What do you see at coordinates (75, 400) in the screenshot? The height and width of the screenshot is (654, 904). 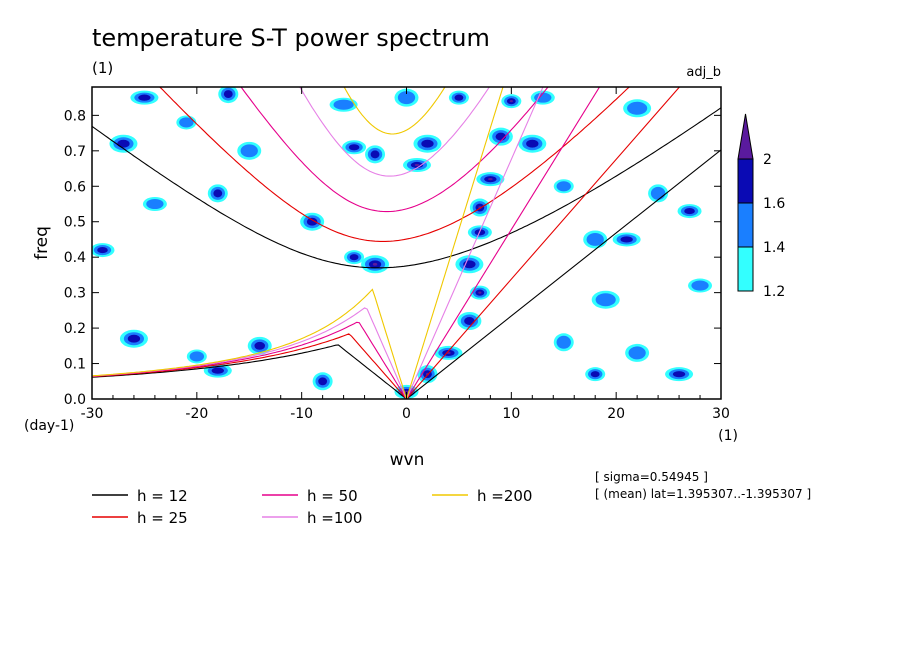 I see `y-tick-label: 0.0` at bounding box center [75, 400].